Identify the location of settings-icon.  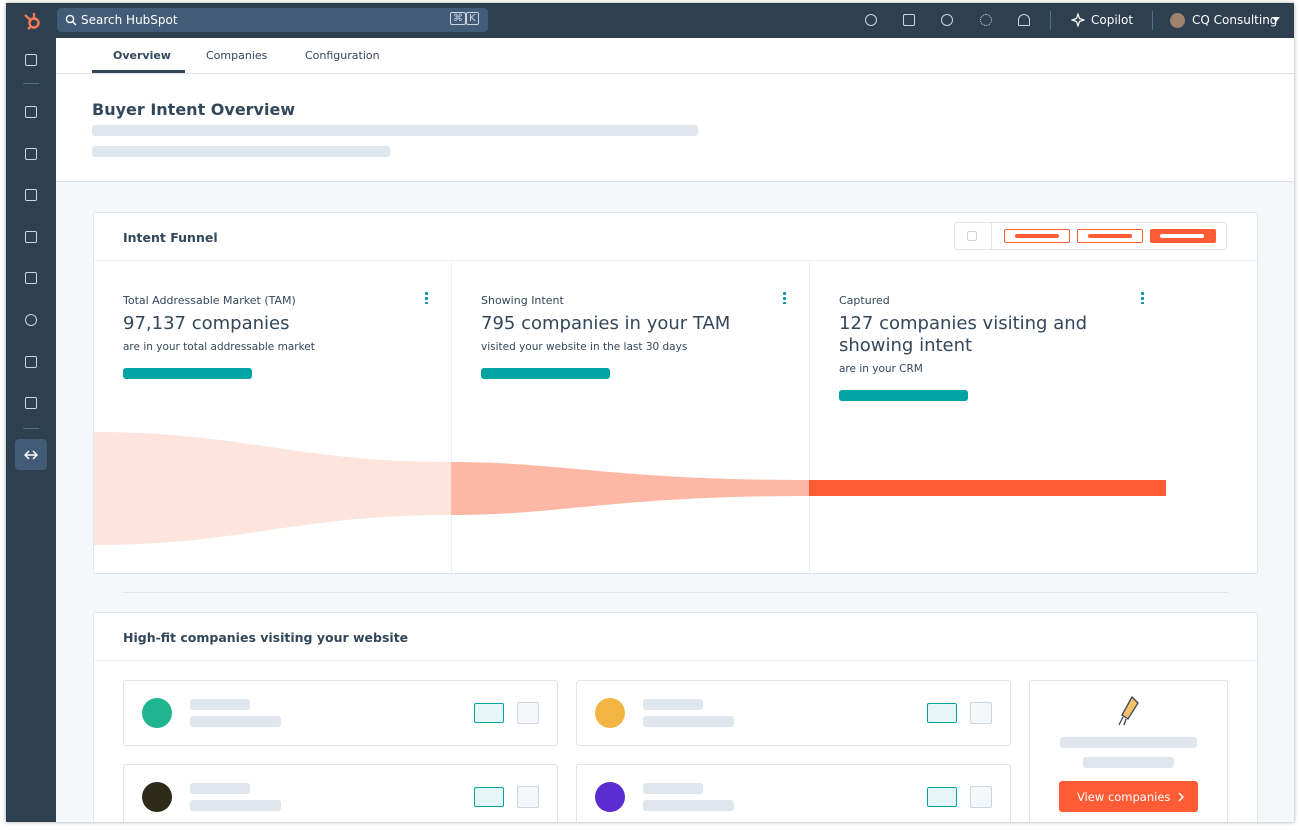
(986, 20).